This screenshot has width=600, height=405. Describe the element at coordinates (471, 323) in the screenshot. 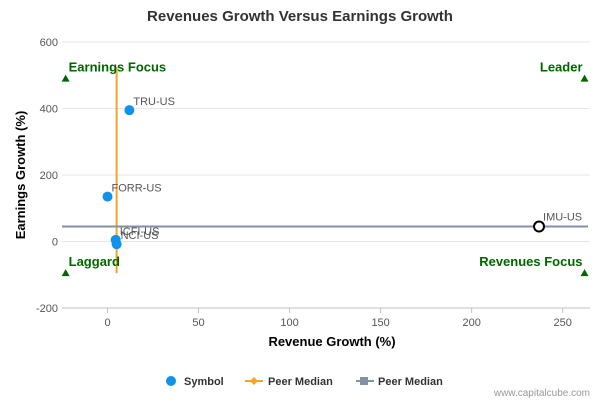

I see `x-tick-label: 200` at that location.